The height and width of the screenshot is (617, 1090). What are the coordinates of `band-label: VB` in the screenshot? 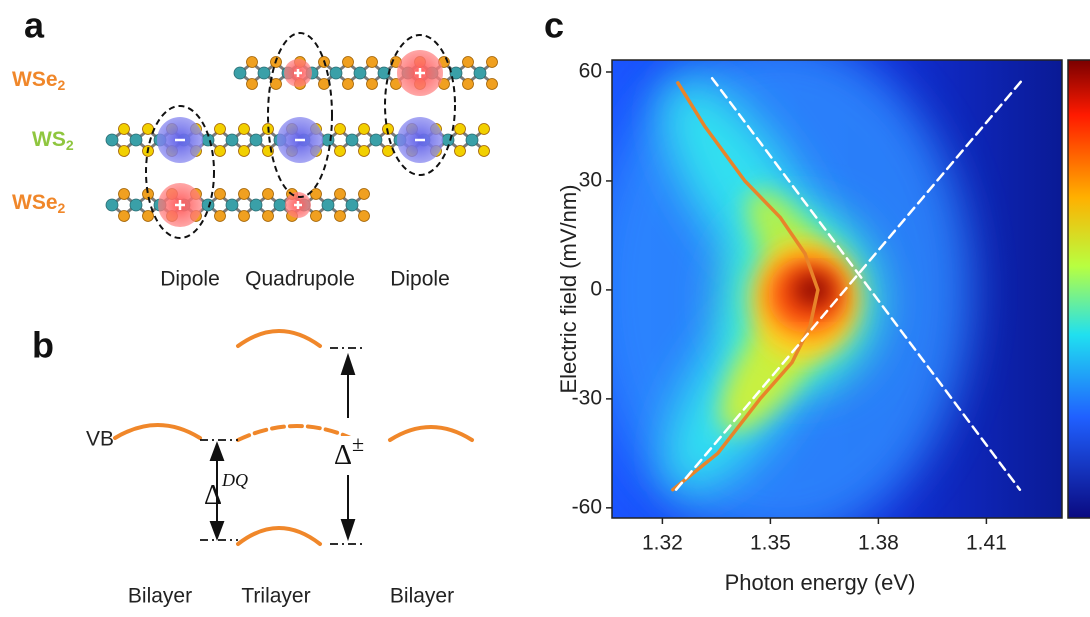 It's located at (100, 439).